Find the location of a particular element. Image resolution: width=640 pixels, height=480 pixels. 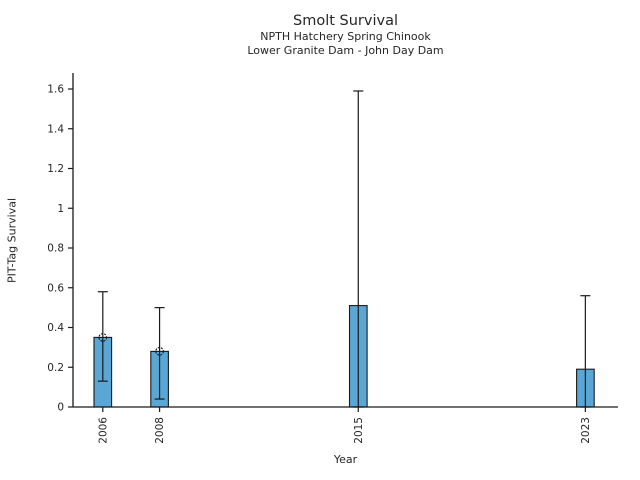

y-tick-label: 1.6 is located at coordinates (55, 90).